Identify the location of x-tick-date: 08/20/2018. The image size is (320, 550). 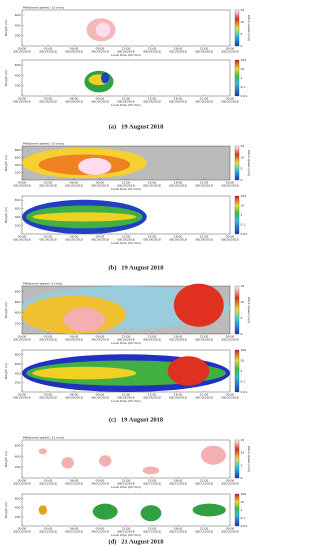
(229, 52).